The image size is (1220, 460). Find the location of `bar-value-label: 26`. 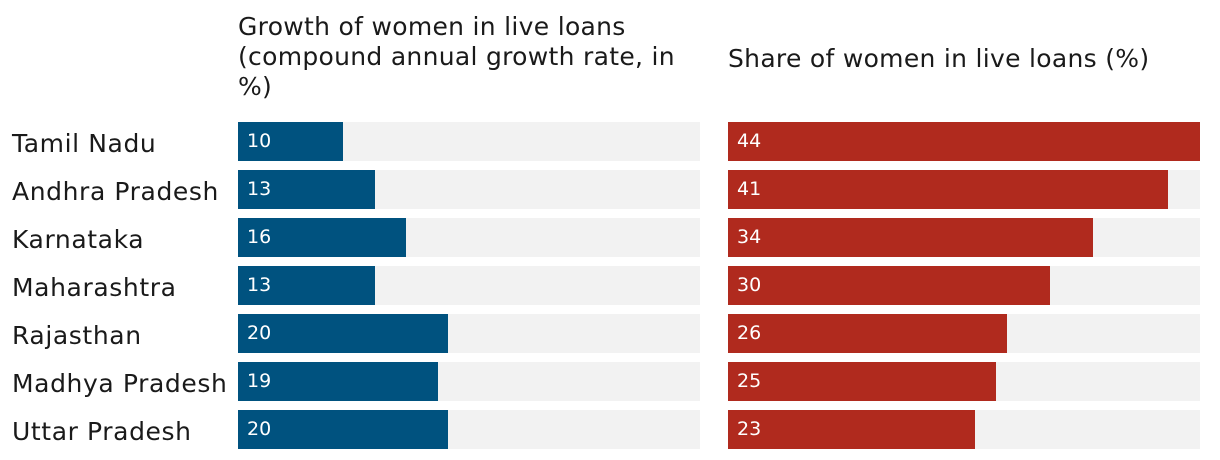

bar-value-label: 26 is located at coordinates (749, 333).